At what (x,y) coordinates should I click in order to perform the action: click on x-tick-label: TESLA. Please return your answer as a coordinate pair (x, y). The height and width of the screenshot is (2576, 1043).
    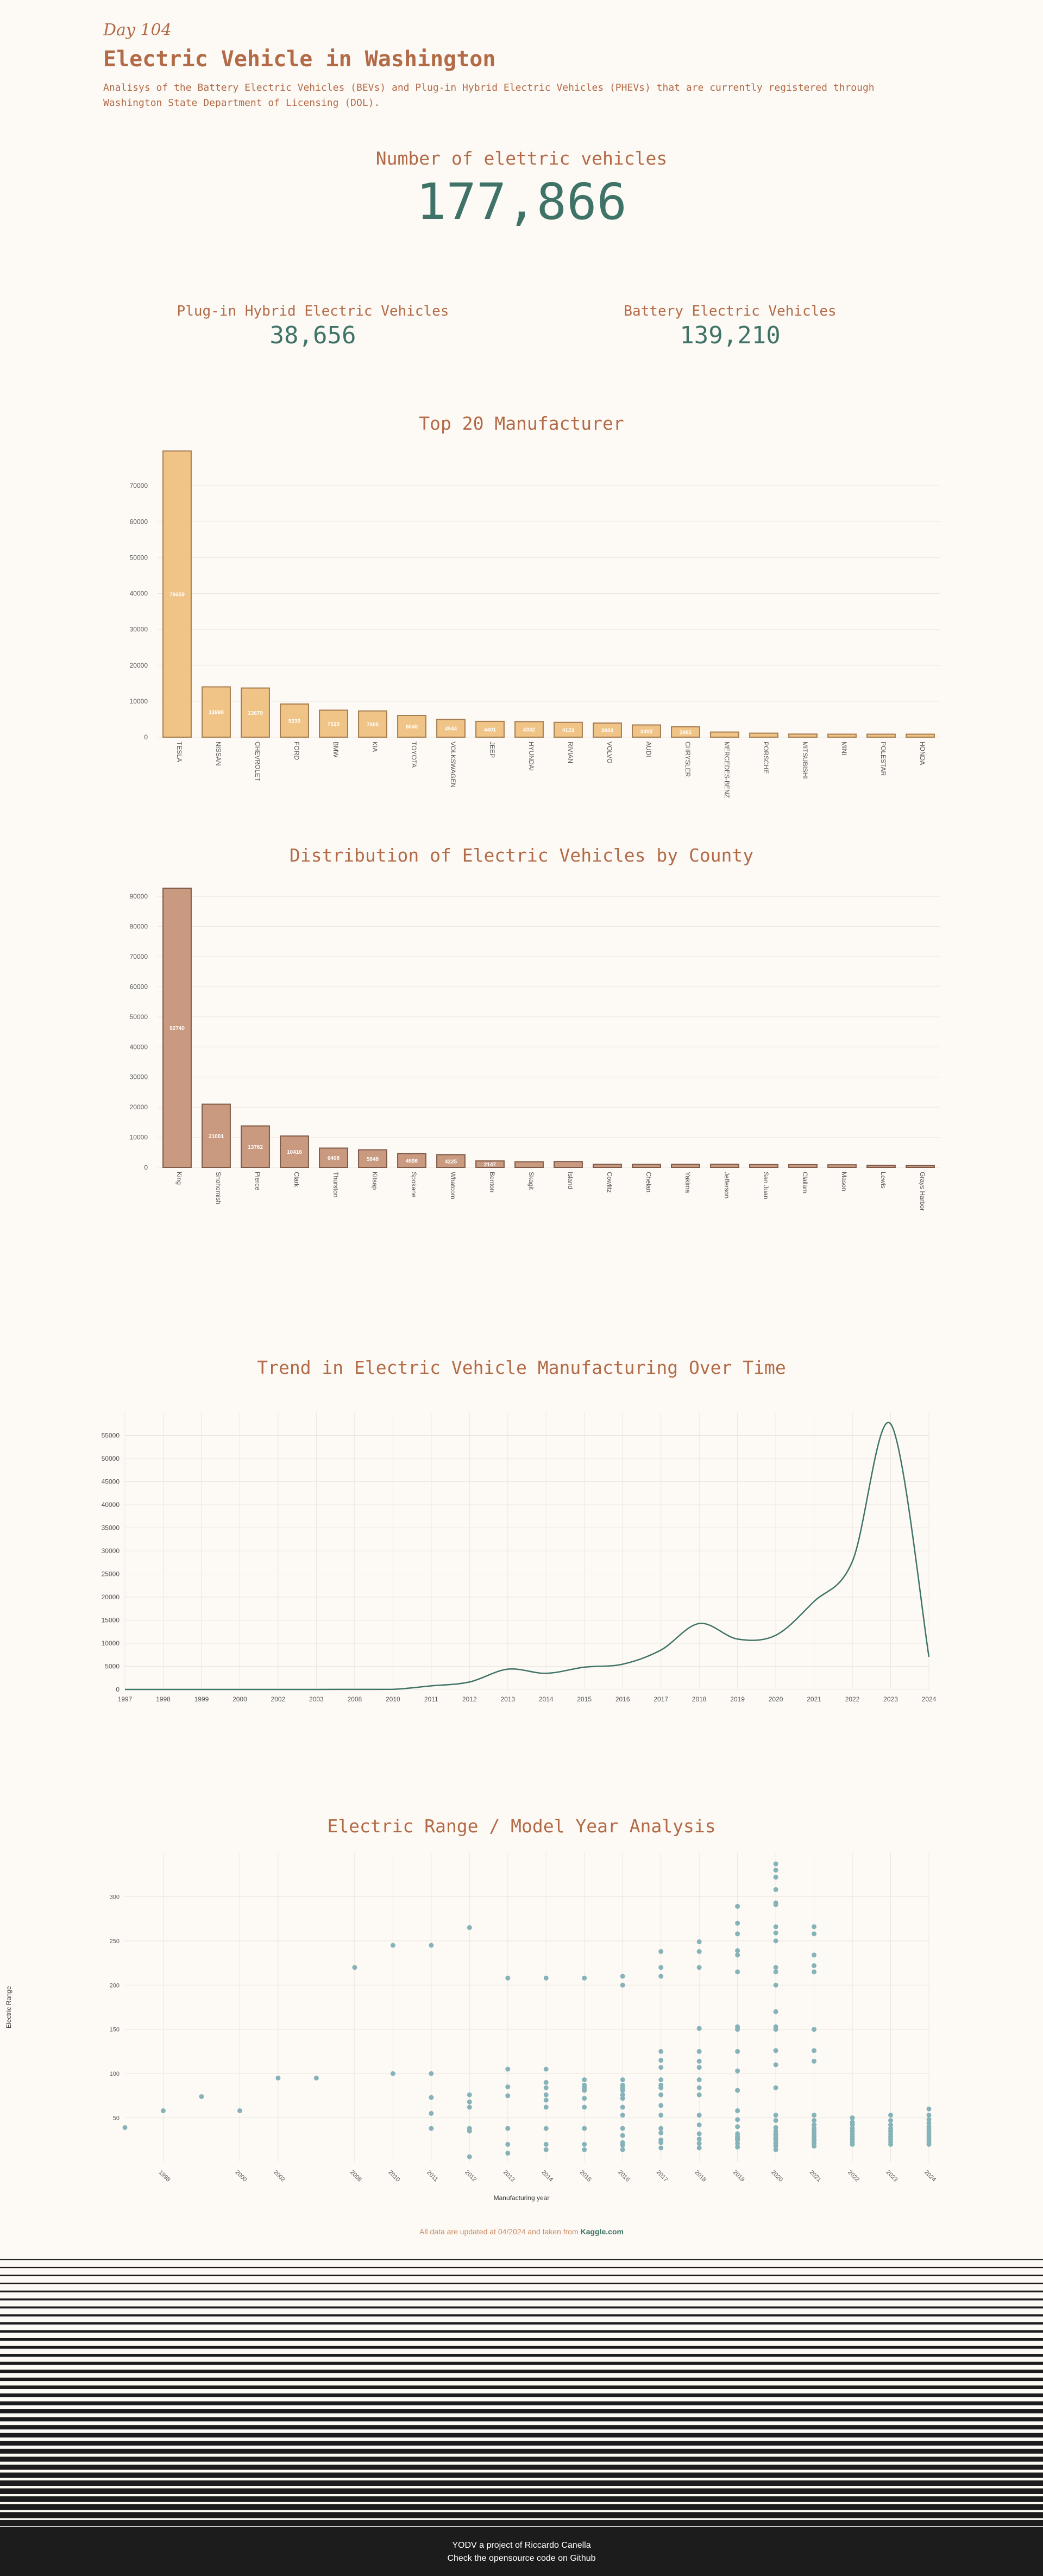
    Looking at the image, I should click on (179, 752).